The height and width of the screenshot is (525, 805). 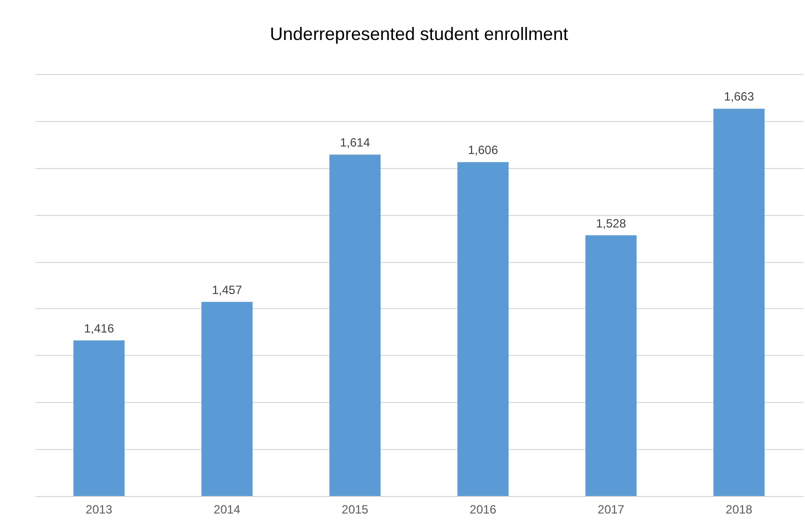 What do you see at coordinates (227, 289) in the screenshot?
I see `data-label: 1,457` at bounding box center [227, 289].